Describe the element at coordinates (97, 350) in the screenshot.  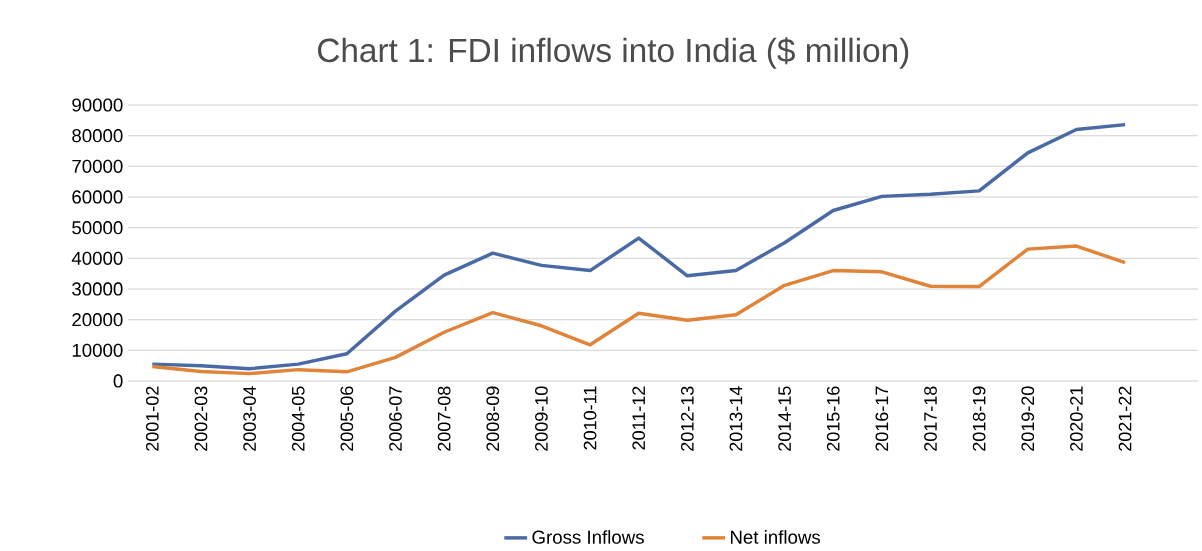
I see `y-tick-label: 10000` at that location.